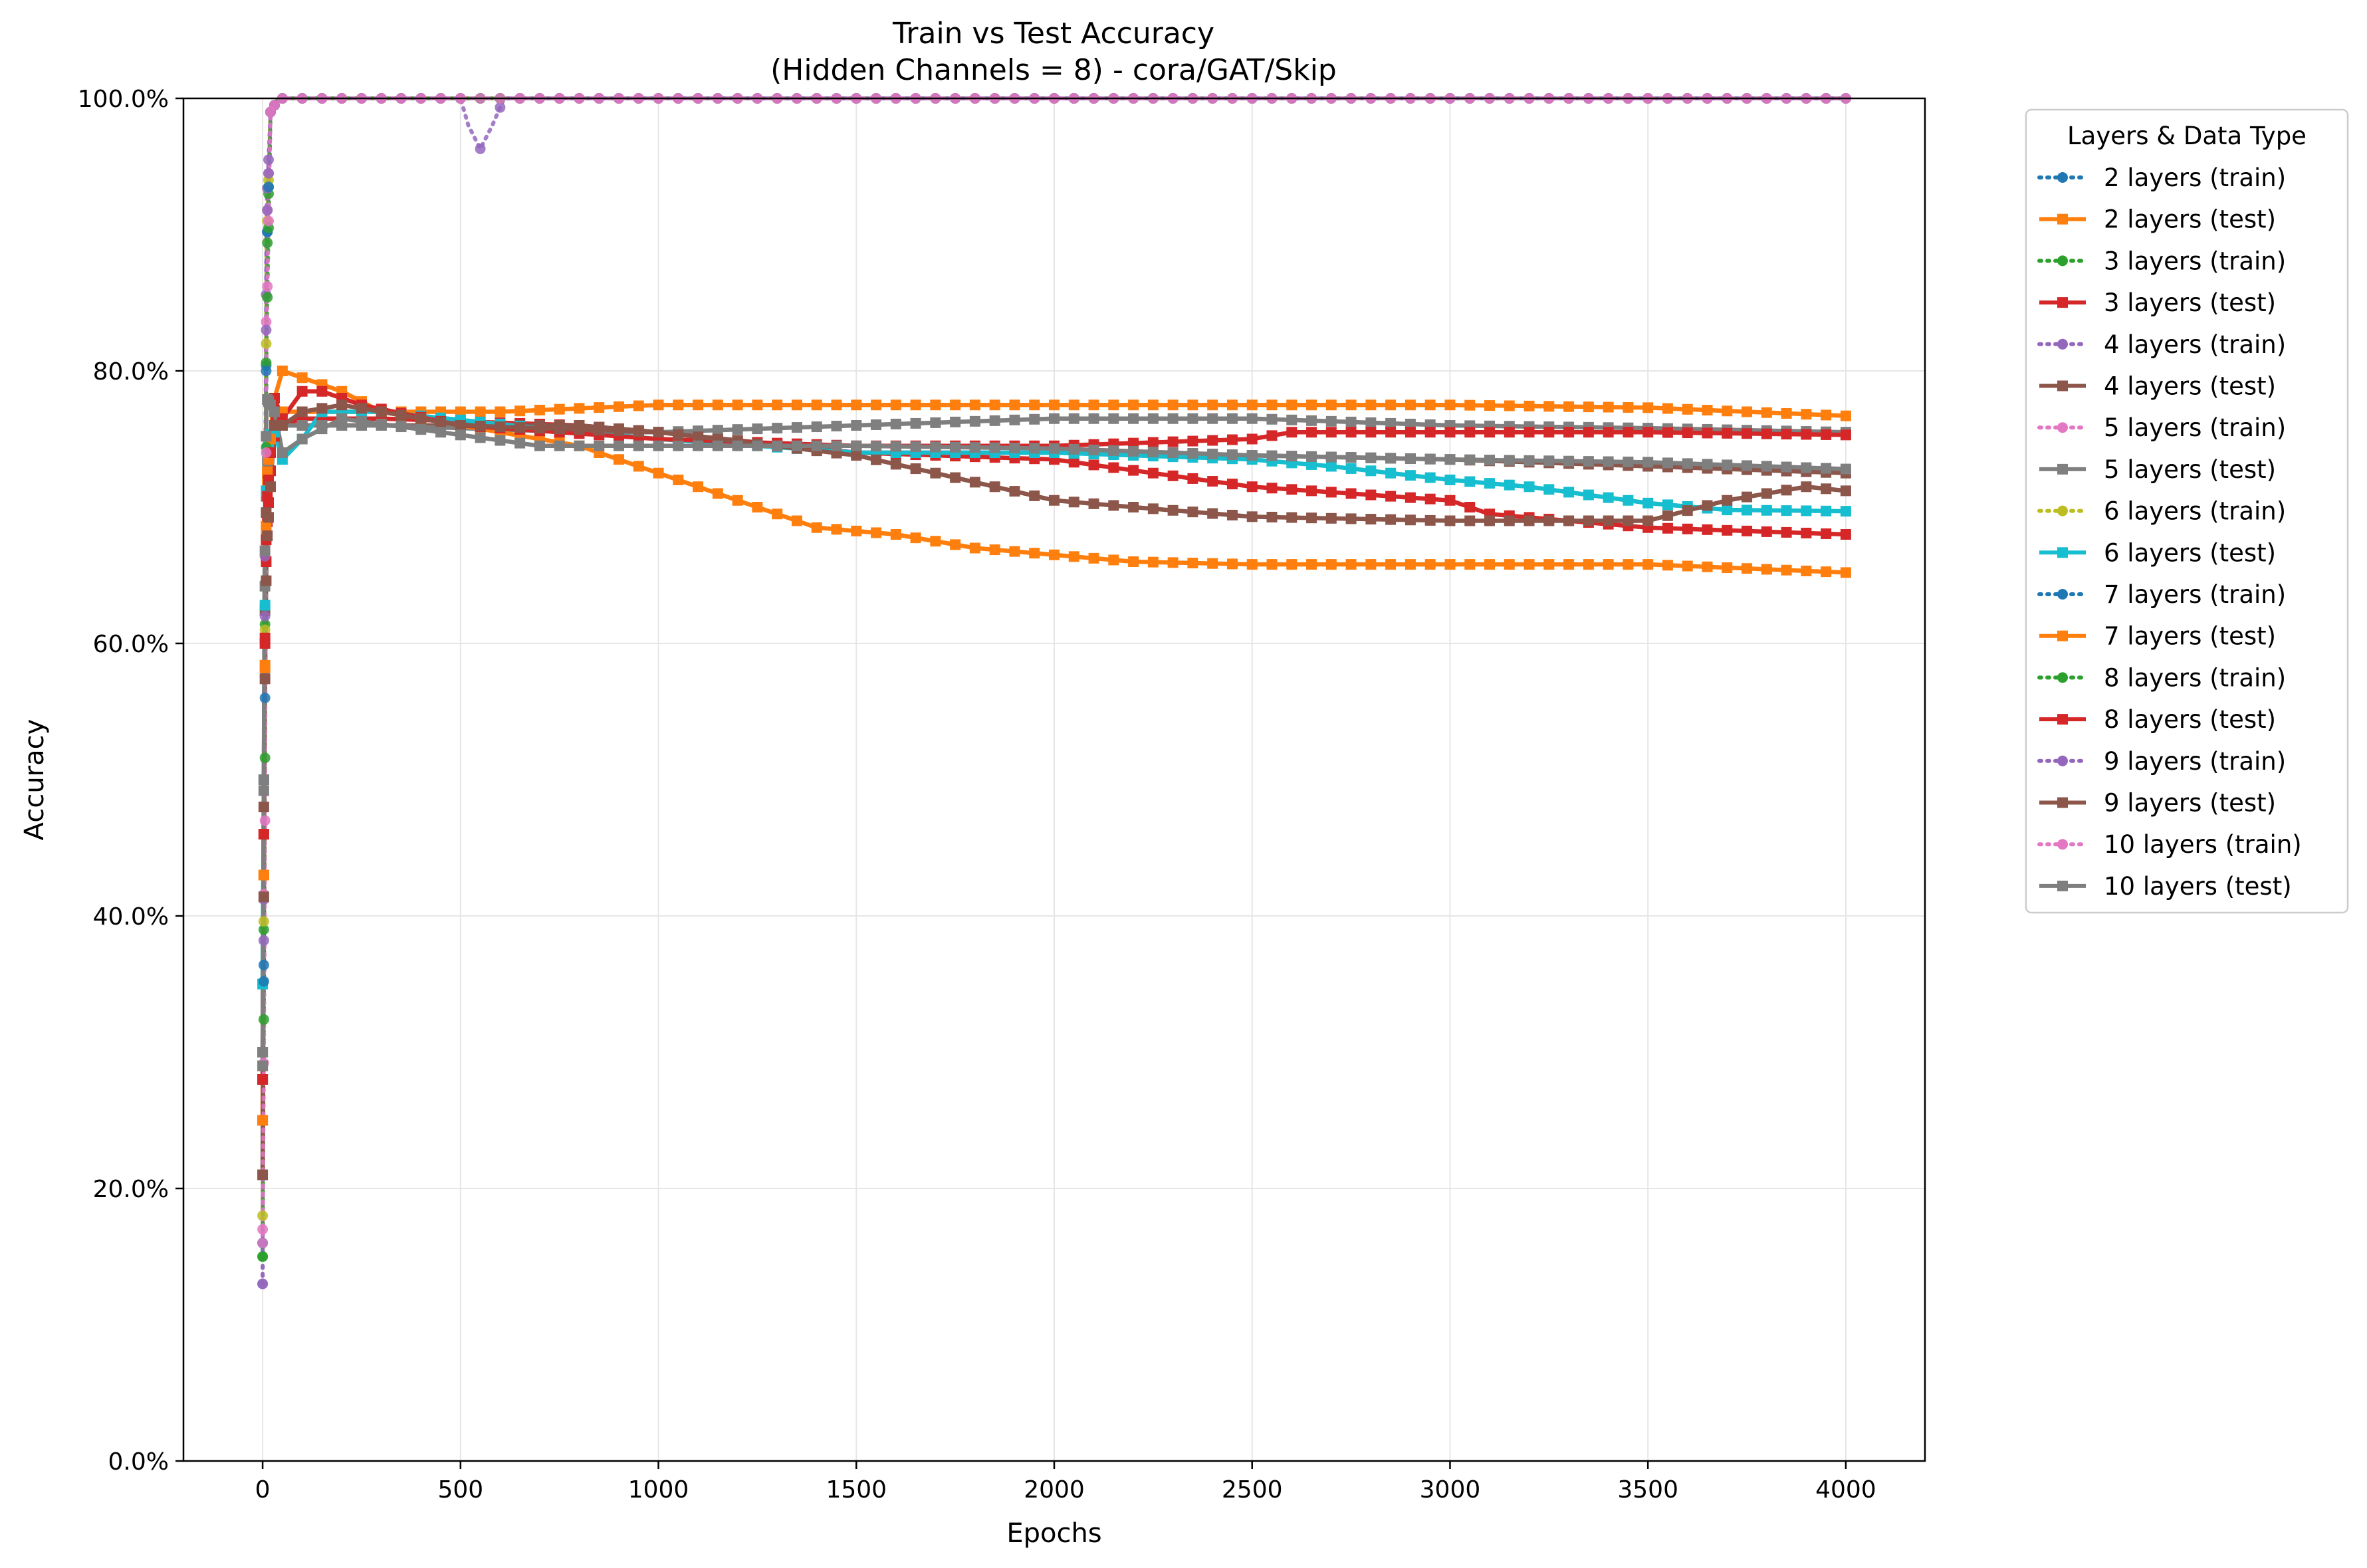 The width and height of the screenshot is (2367, 1568). I want to click on legend-label-7-layers-test: 7 layers (test), so click(2190, 636).